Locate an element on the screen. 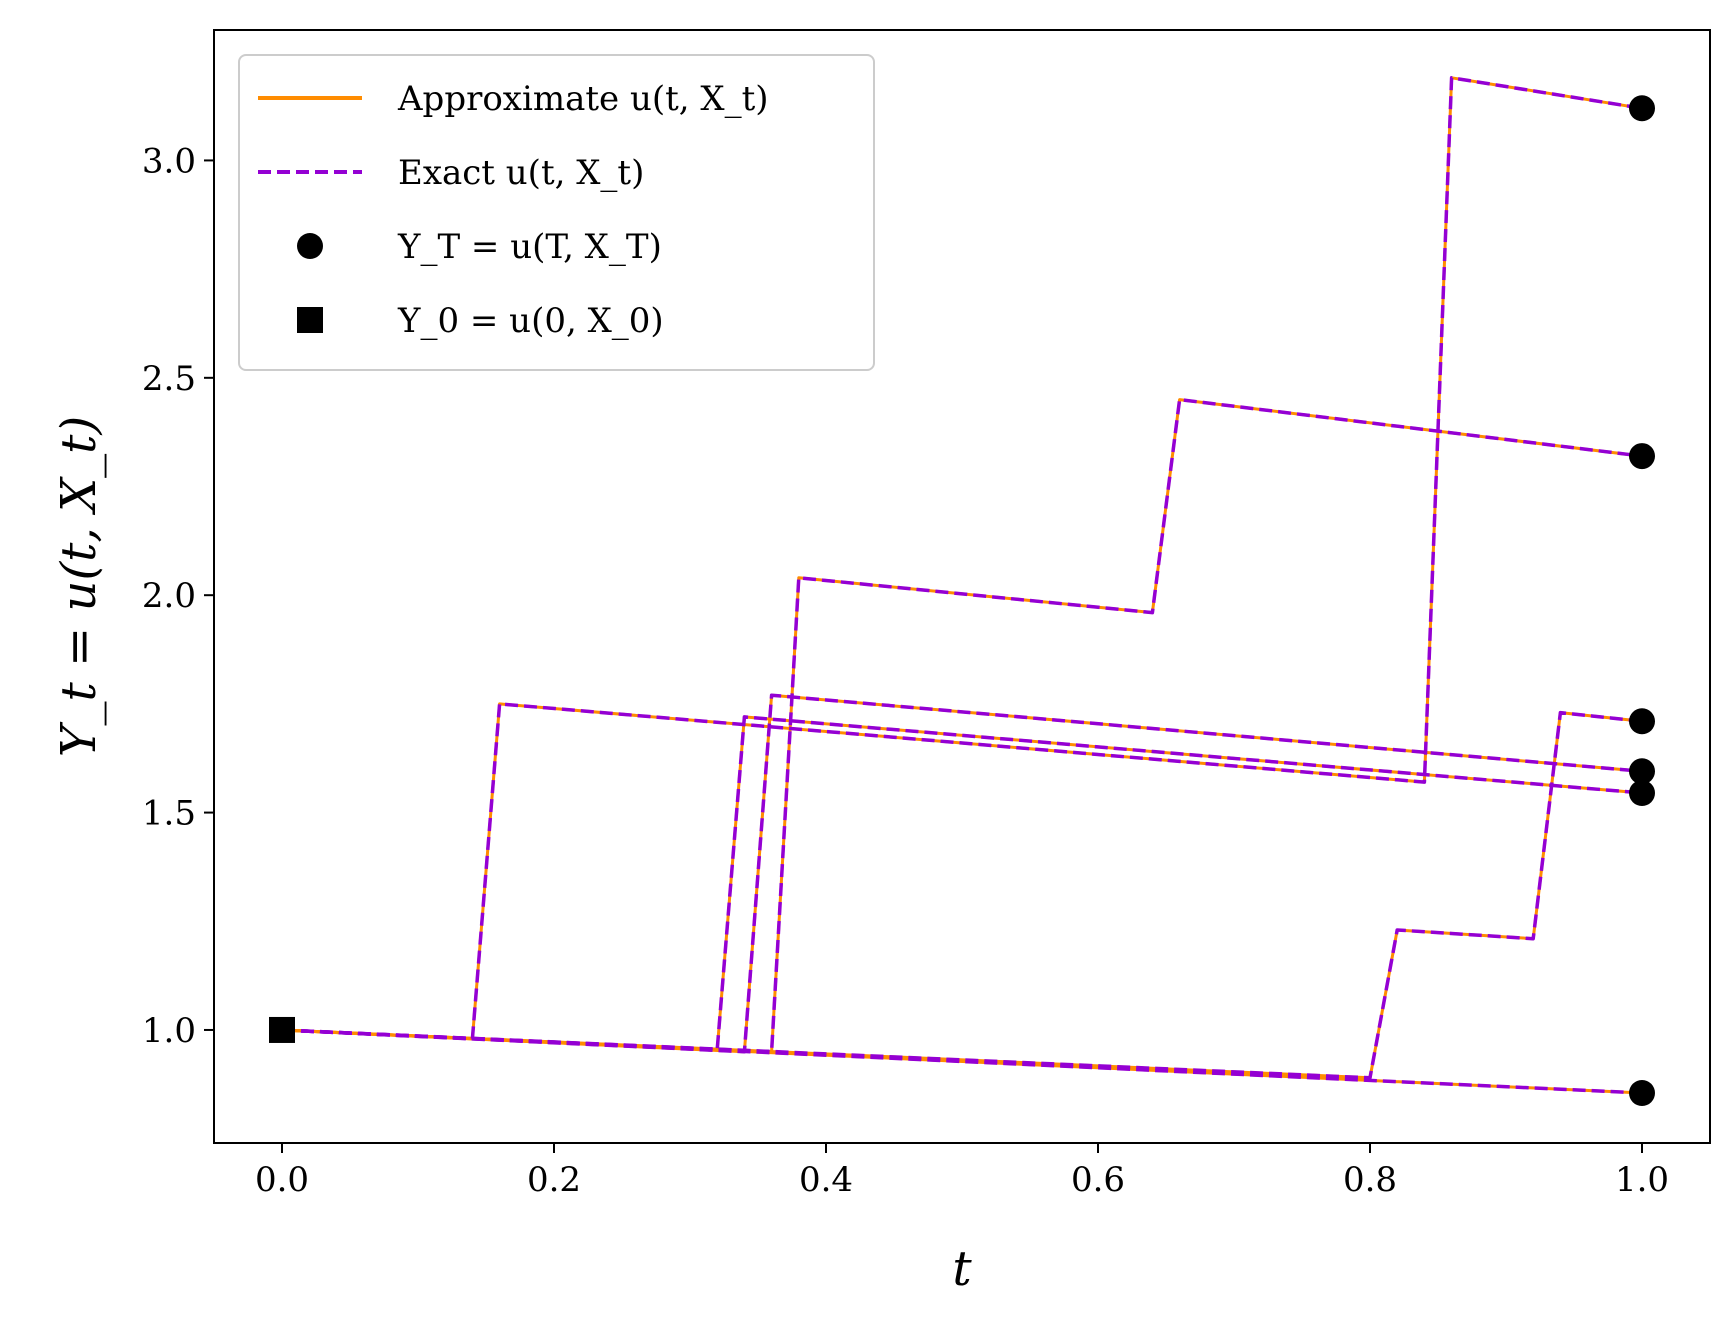  legend-box is located at coordinates (556, 212).